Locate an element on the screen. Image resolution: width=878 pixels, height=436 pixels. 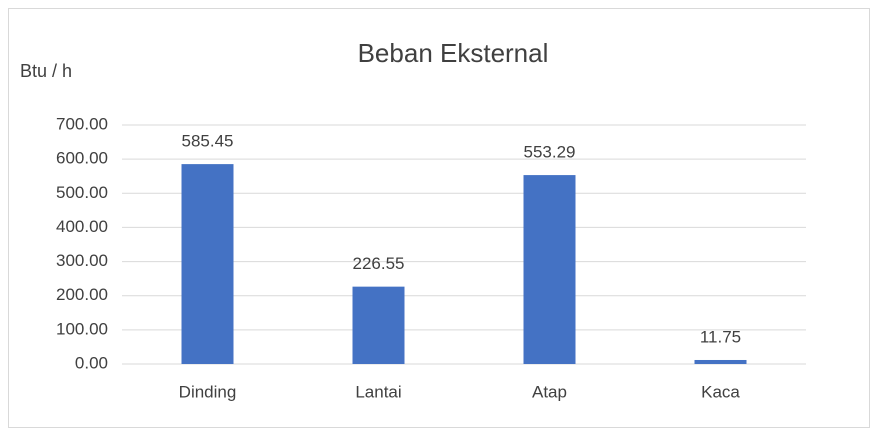
y-tick-label: 400.00 is located at coordinates (82, 226).